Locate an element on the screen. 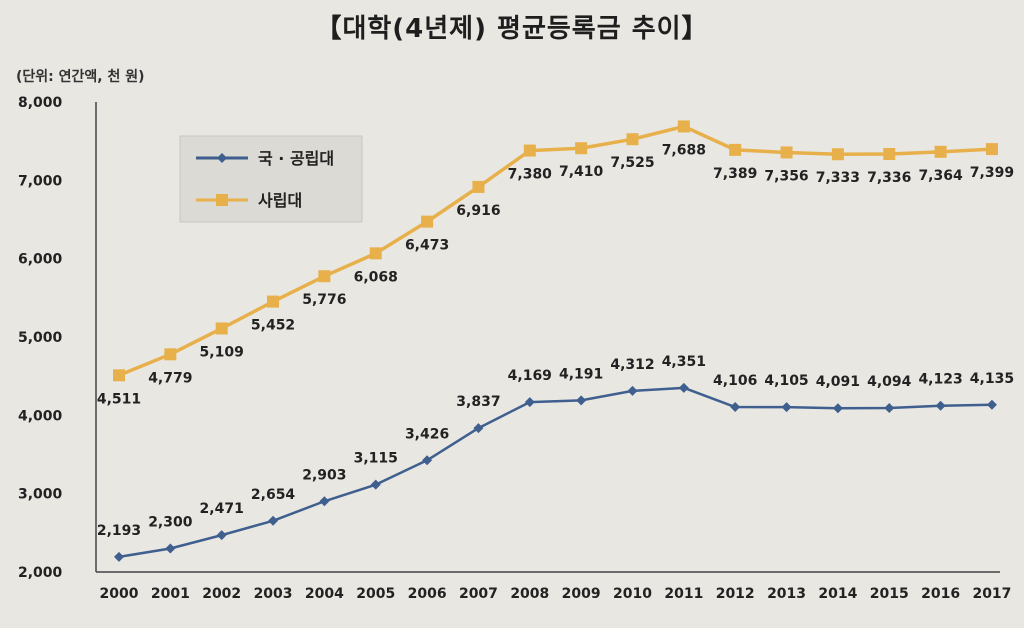 The image size is (1024, 628). legend is located at coordinates (271, 179).